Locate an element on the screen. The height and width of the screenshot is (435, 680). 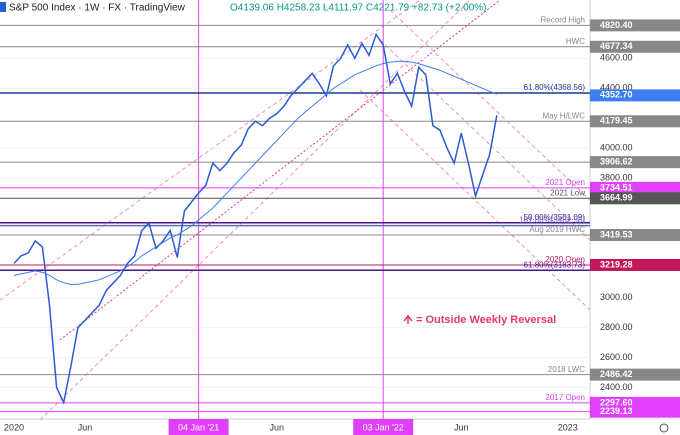
last-value-badge is located at coordinates (635, 95).